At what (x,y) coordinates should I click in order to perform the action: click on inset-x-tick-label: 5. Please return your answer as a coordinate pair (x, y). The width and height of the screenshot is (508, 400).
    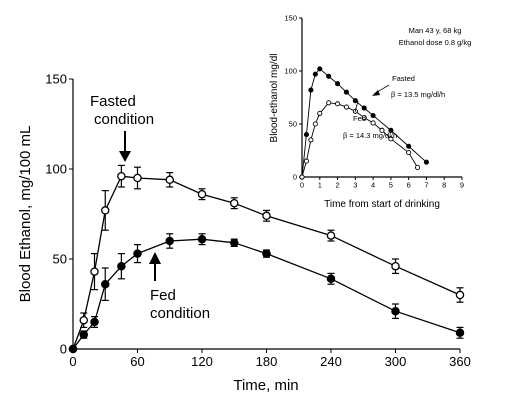
    Looking at the image, I should click on (391, 185).